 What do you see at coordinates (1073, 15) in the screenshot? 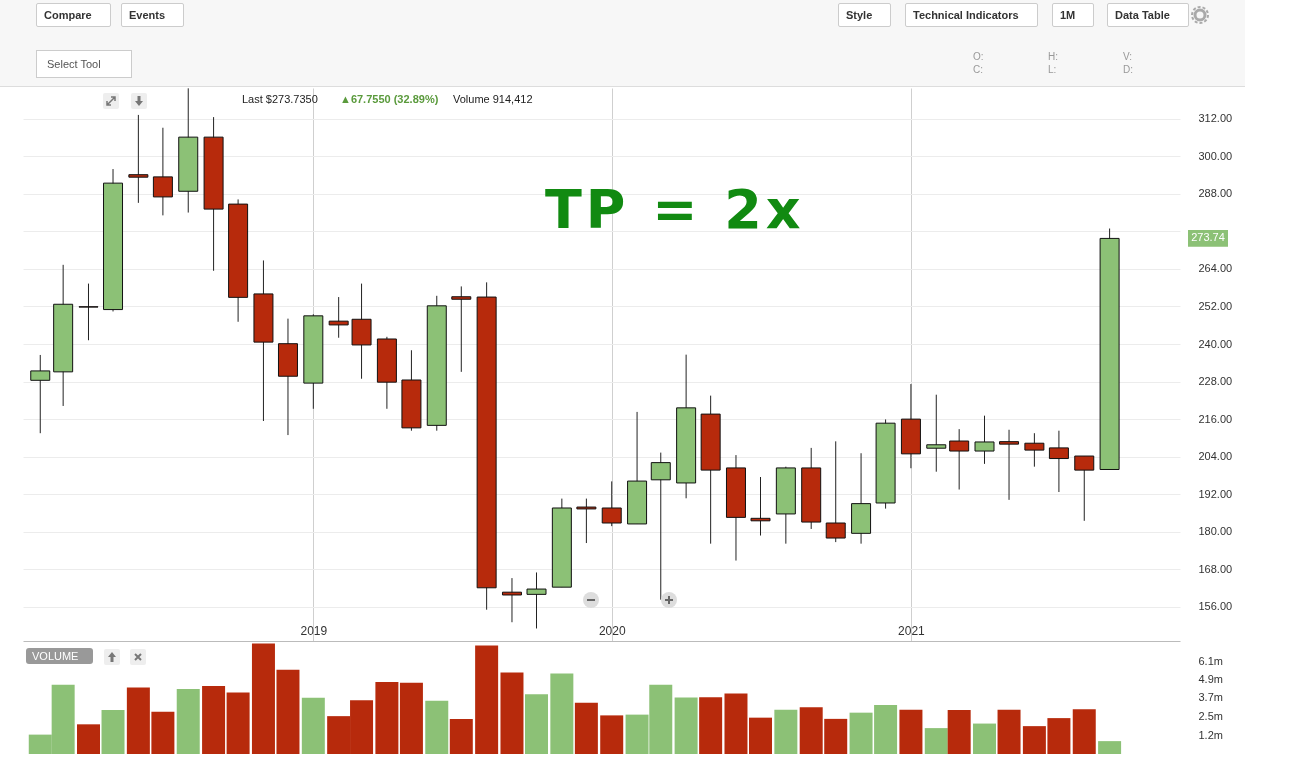
I see `text: 1M` at bounding box center [1073, 15].